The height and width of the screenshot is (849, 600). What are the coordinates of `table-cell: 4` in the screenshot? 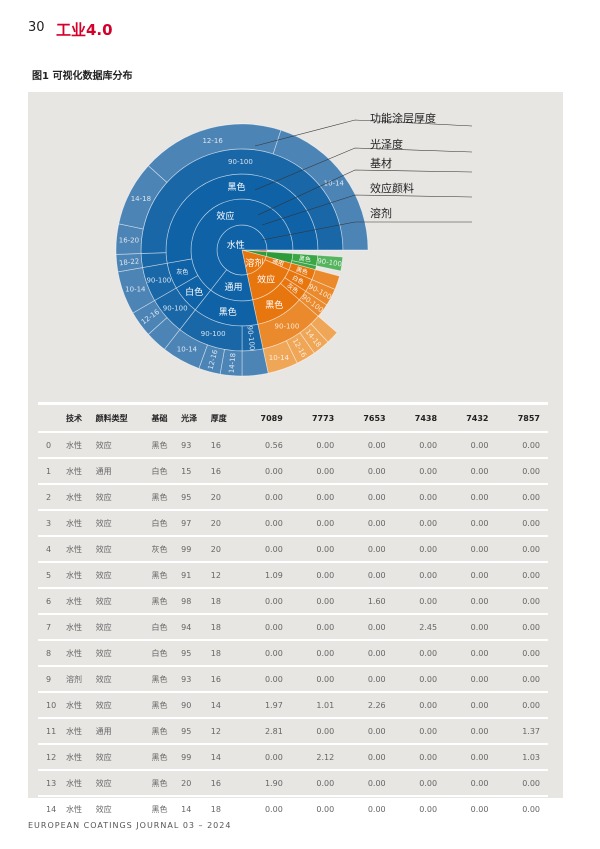 It's located at (51, 549).